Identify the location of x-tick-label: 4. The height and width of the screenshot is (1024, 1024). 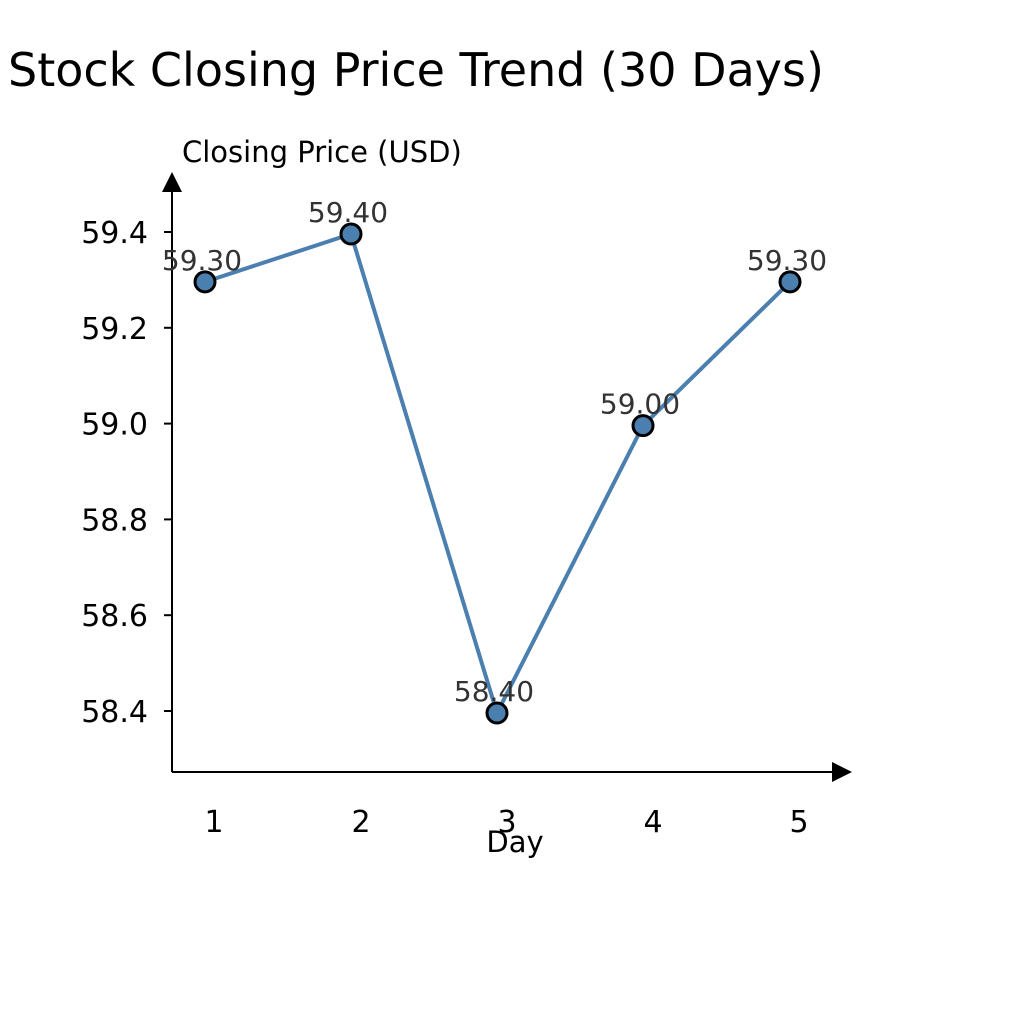
(652, 822).